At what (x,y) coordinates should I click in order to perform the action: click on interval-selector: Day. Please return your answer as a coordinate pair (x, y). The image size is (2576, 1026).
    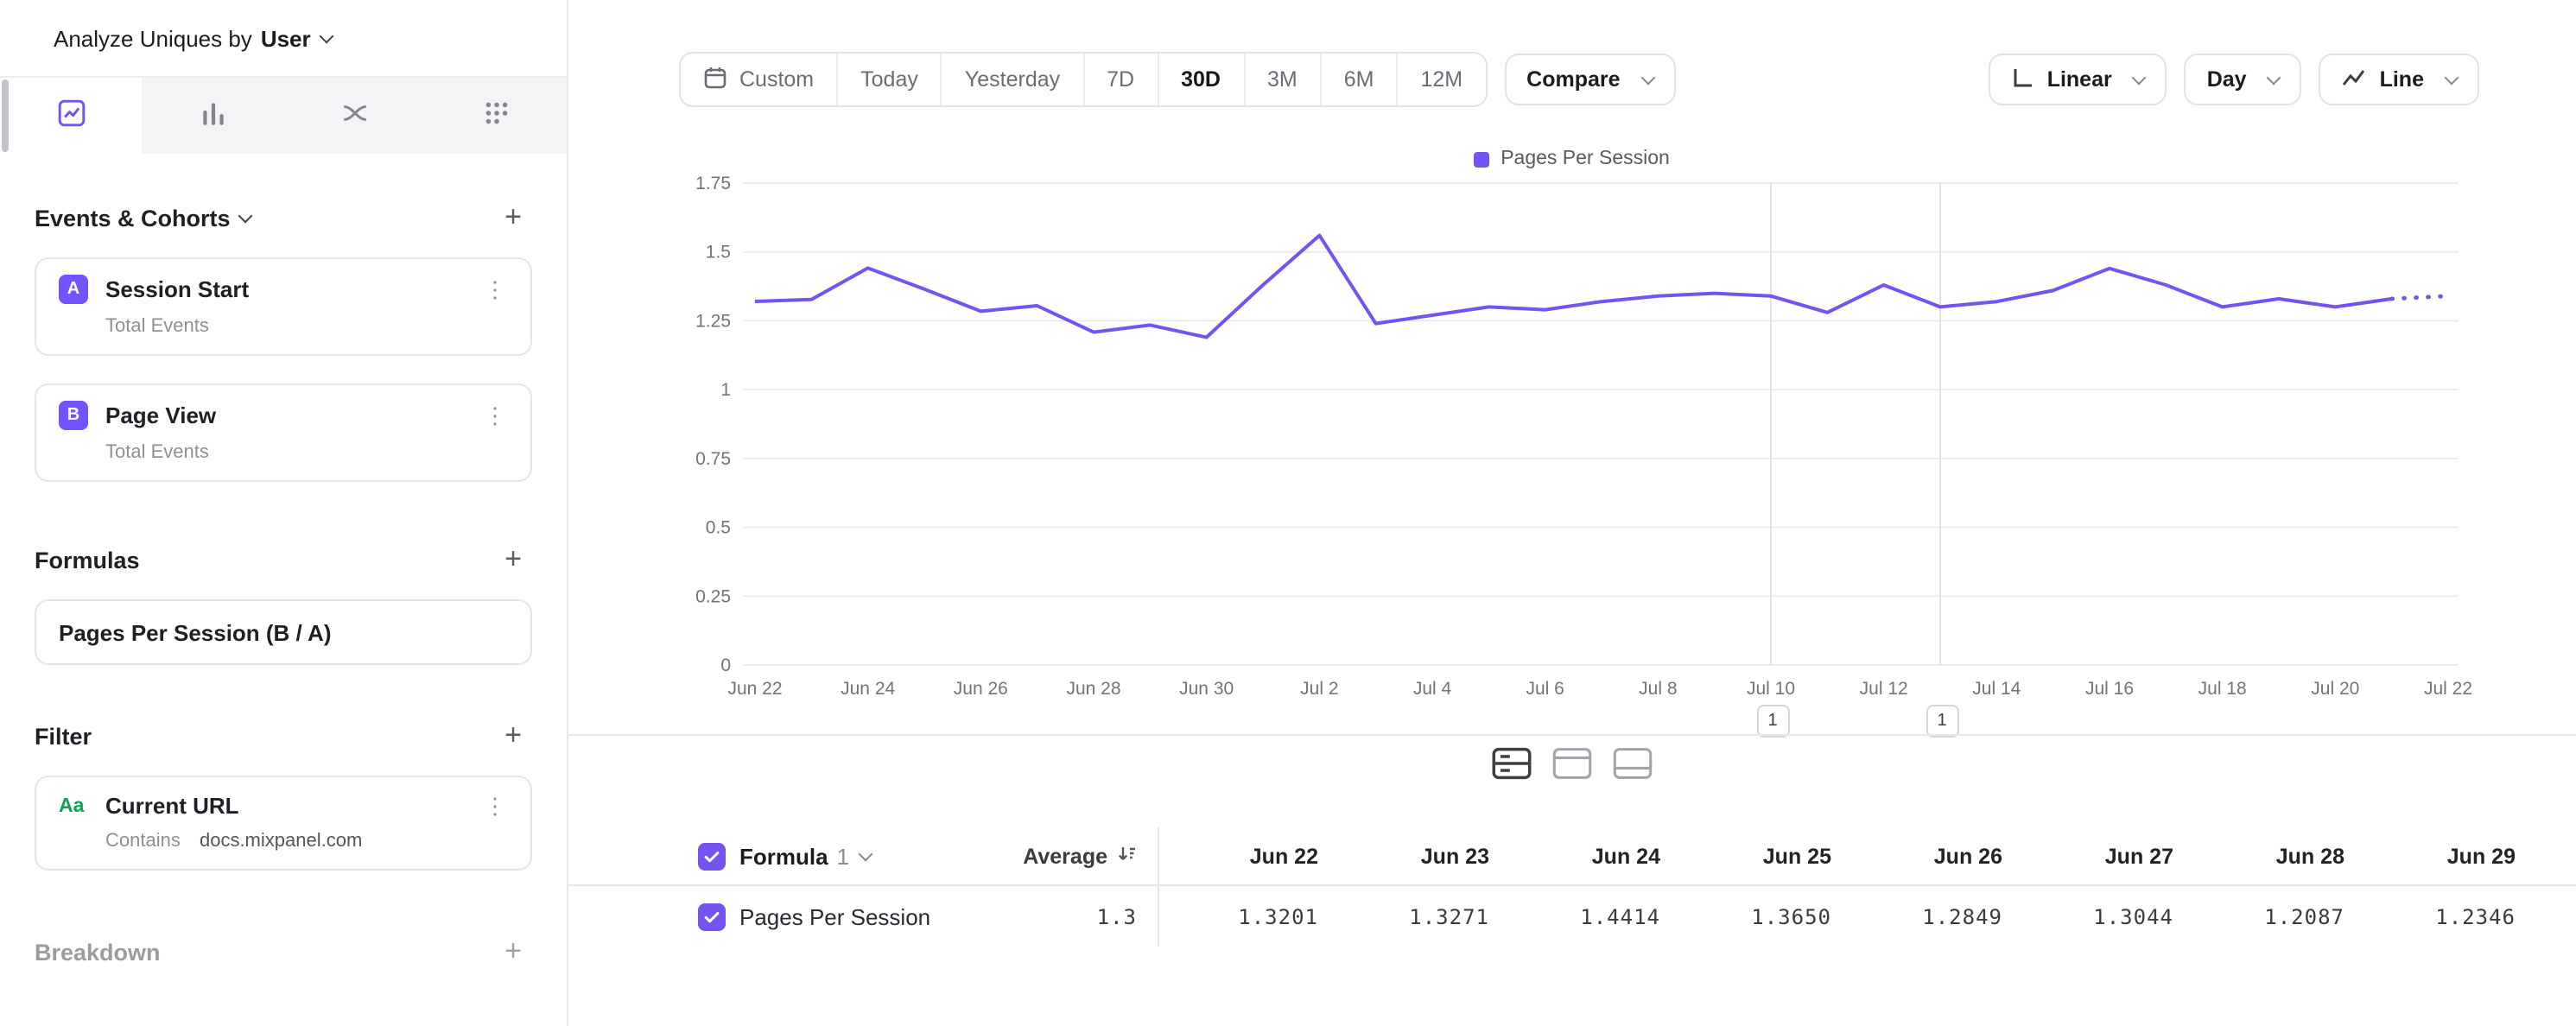
    Looking at the image, I should click on (2243, 79).